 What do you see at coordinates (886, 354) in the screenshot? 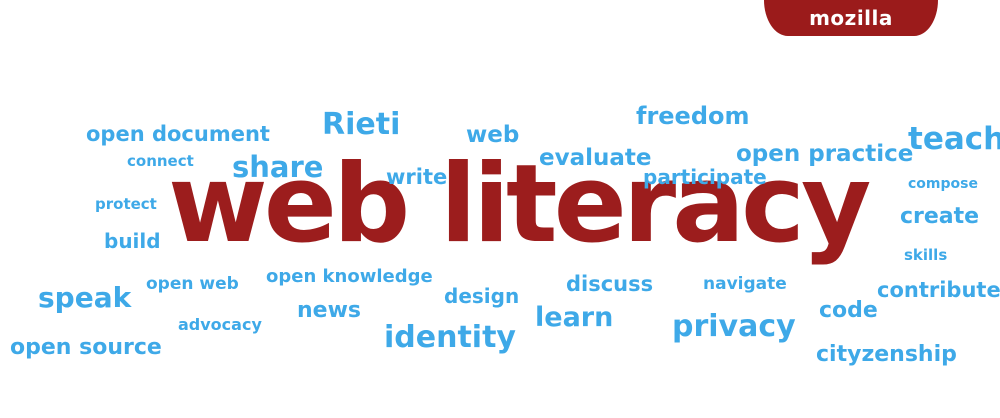
I see `word-cityzenship: cityzenship` at bounding box center [886, 354].